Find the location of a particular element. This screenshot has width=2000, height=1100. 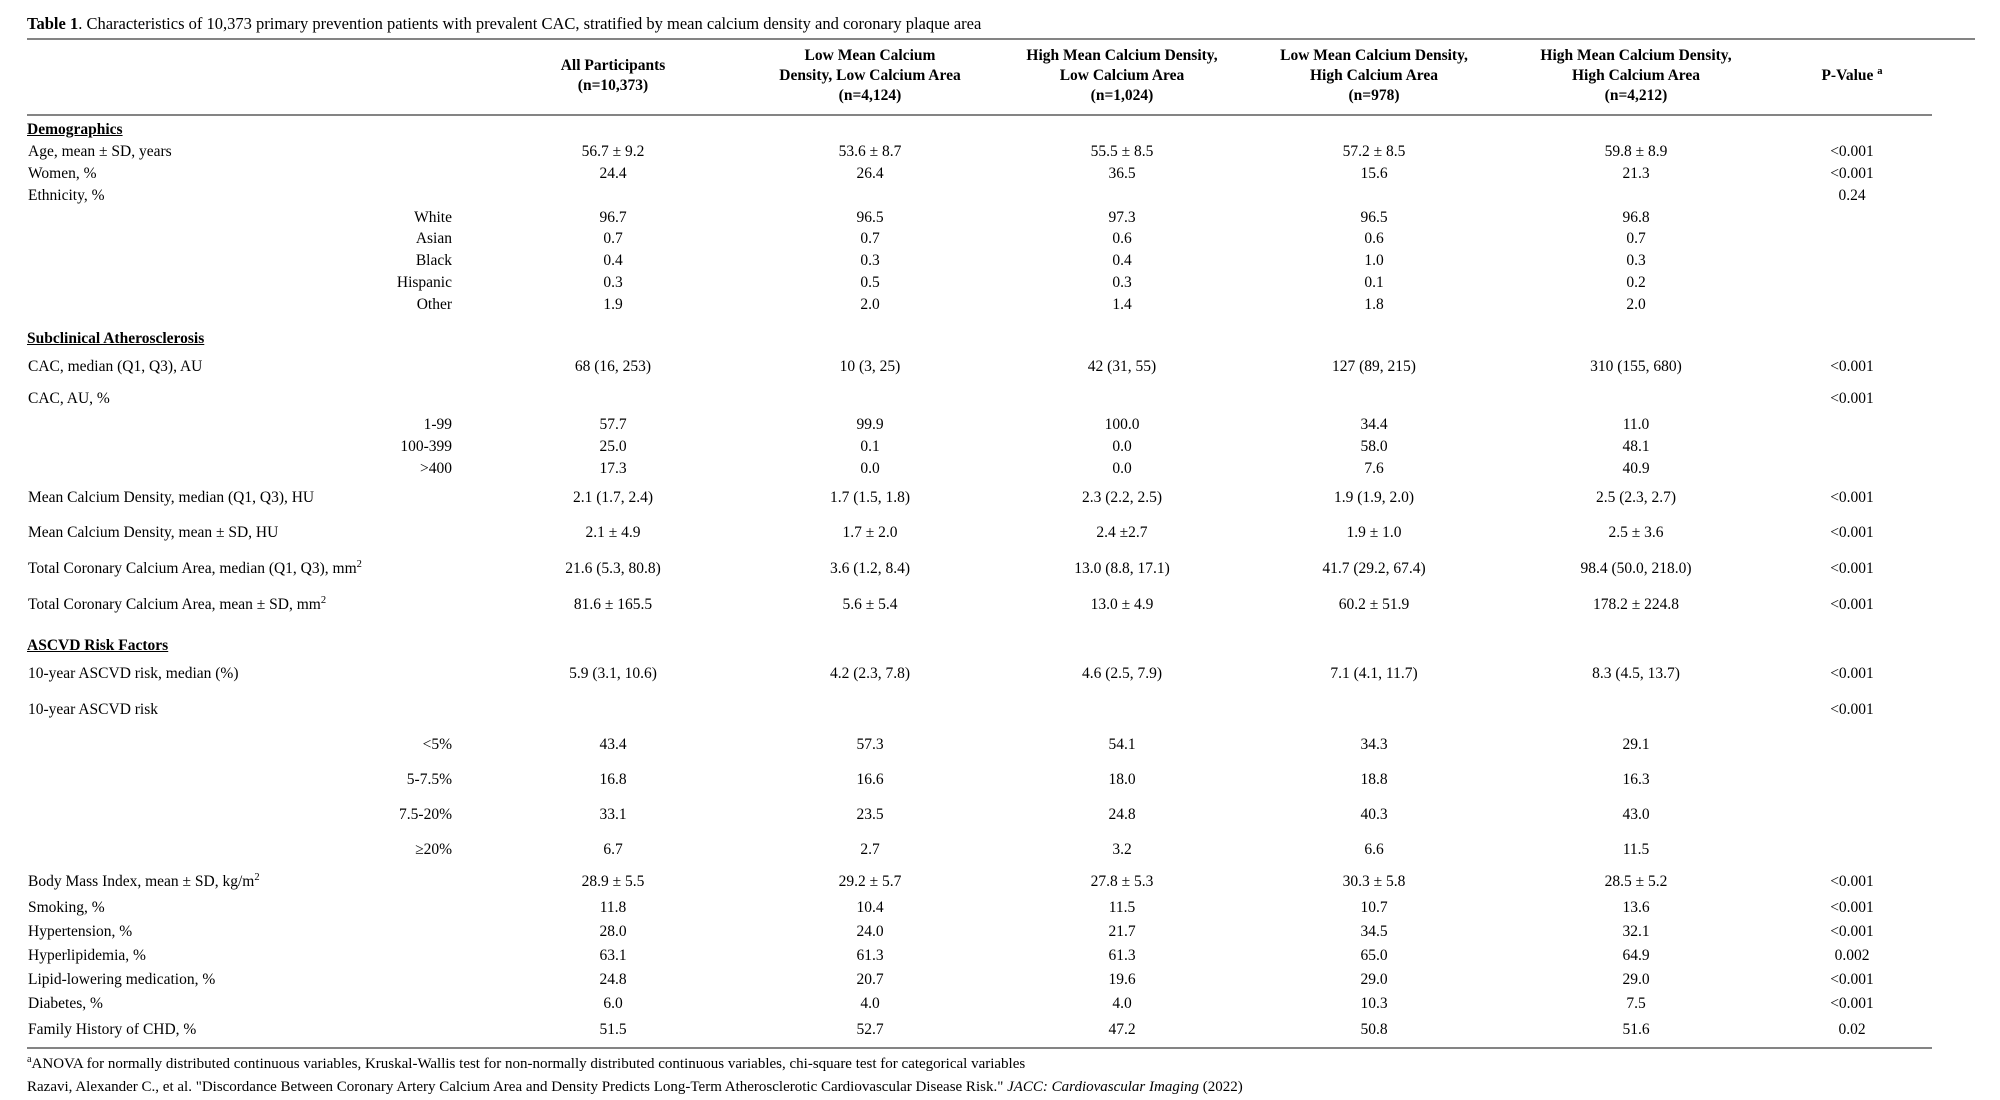

cell-value: 58.0 is located at coordinates (1374, 446).